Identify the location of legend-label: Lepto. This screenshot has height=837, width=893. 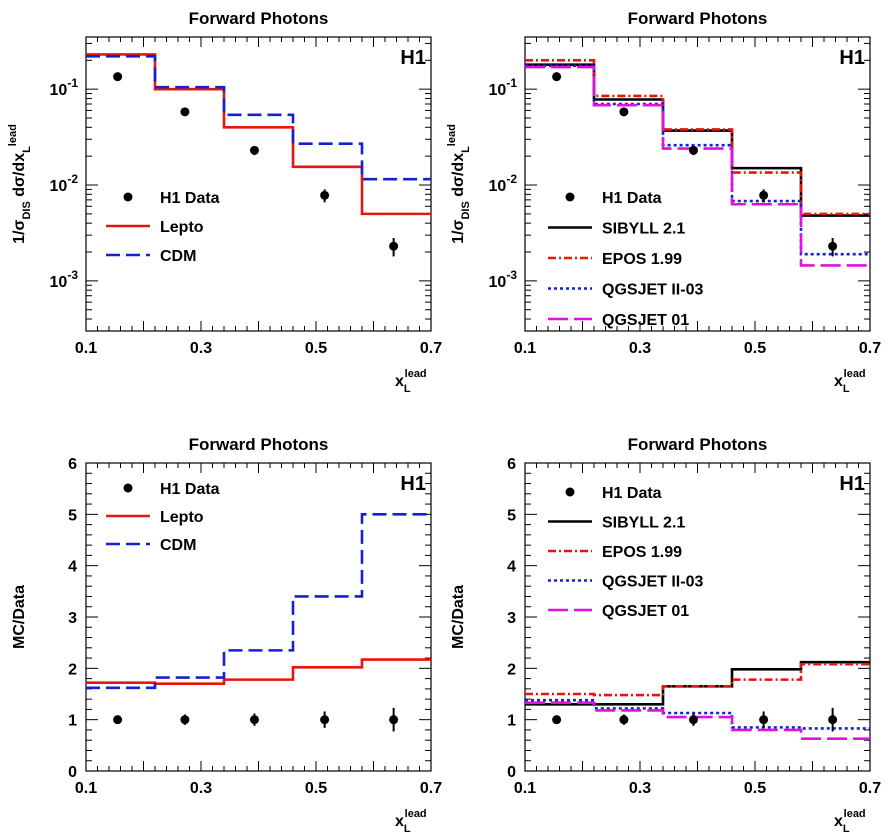
(182, 517).